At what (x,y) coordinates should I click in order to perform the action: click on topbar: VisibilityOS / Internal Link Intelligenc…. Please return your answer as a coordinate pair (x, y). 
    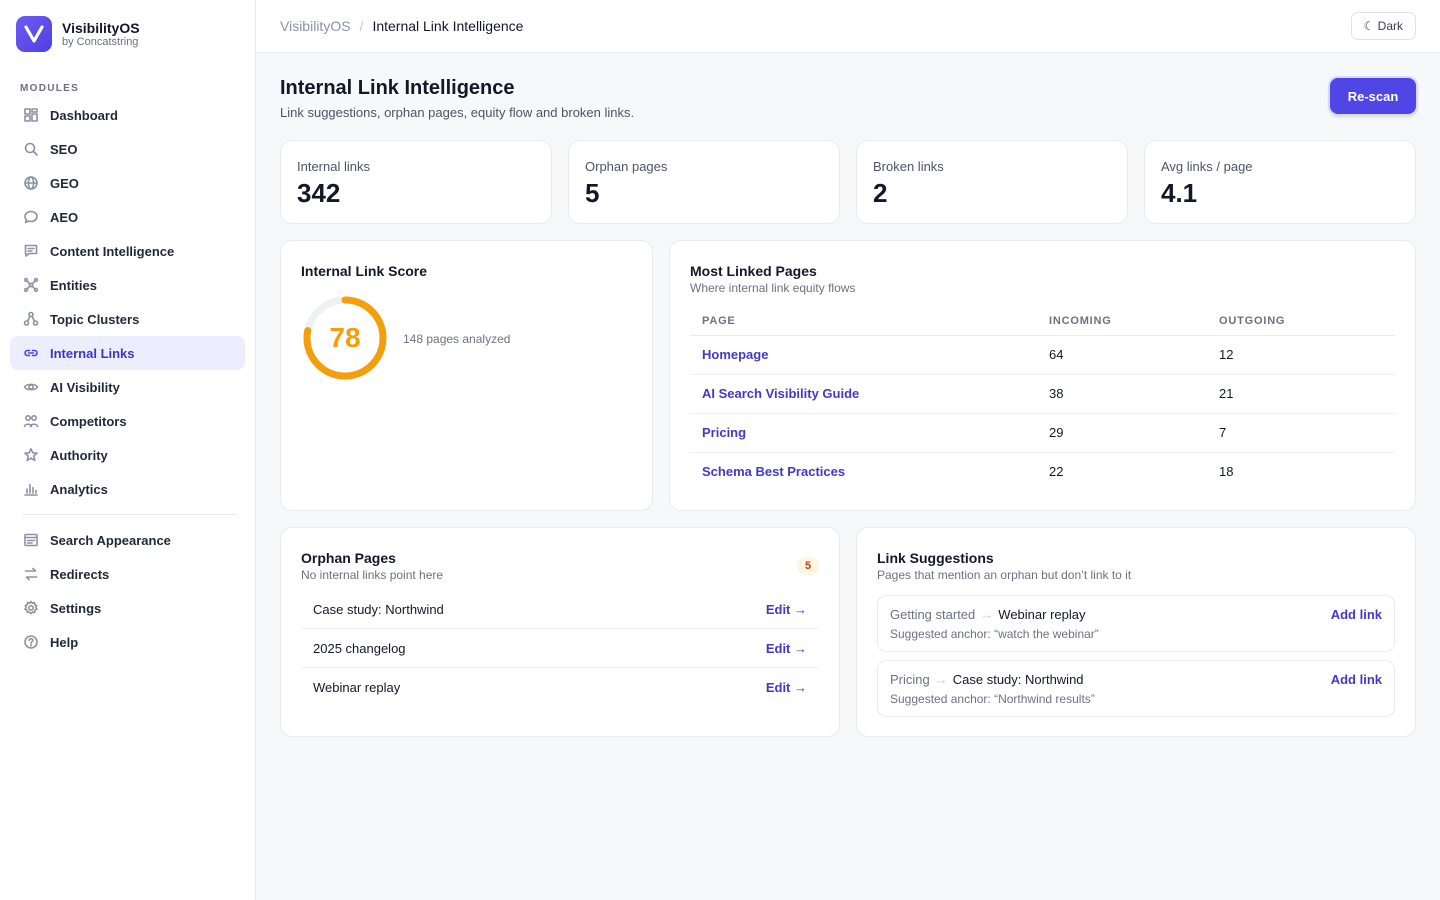
    Looking at the image, I should click on (848, 26).